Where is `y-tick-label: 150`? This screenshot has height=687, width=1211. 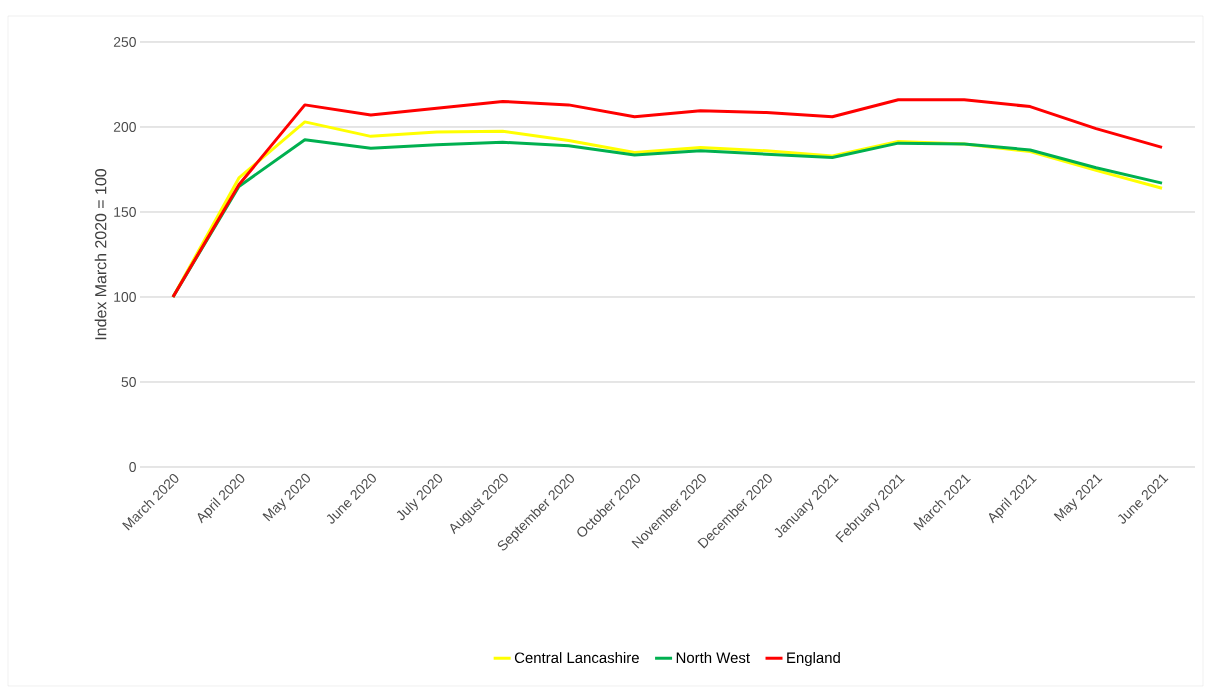
y-tick-label: 150 is located at coordinates (125, 212).